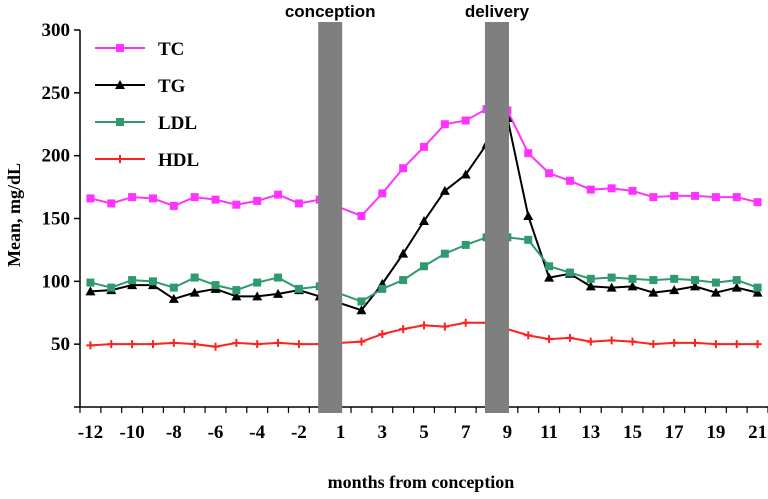 This screenshot has height=499, width=768. What do you see at coordinates (56, 93) in the screenshot?
I see `y-tick-label: 250` at bounding box center [56, 93].